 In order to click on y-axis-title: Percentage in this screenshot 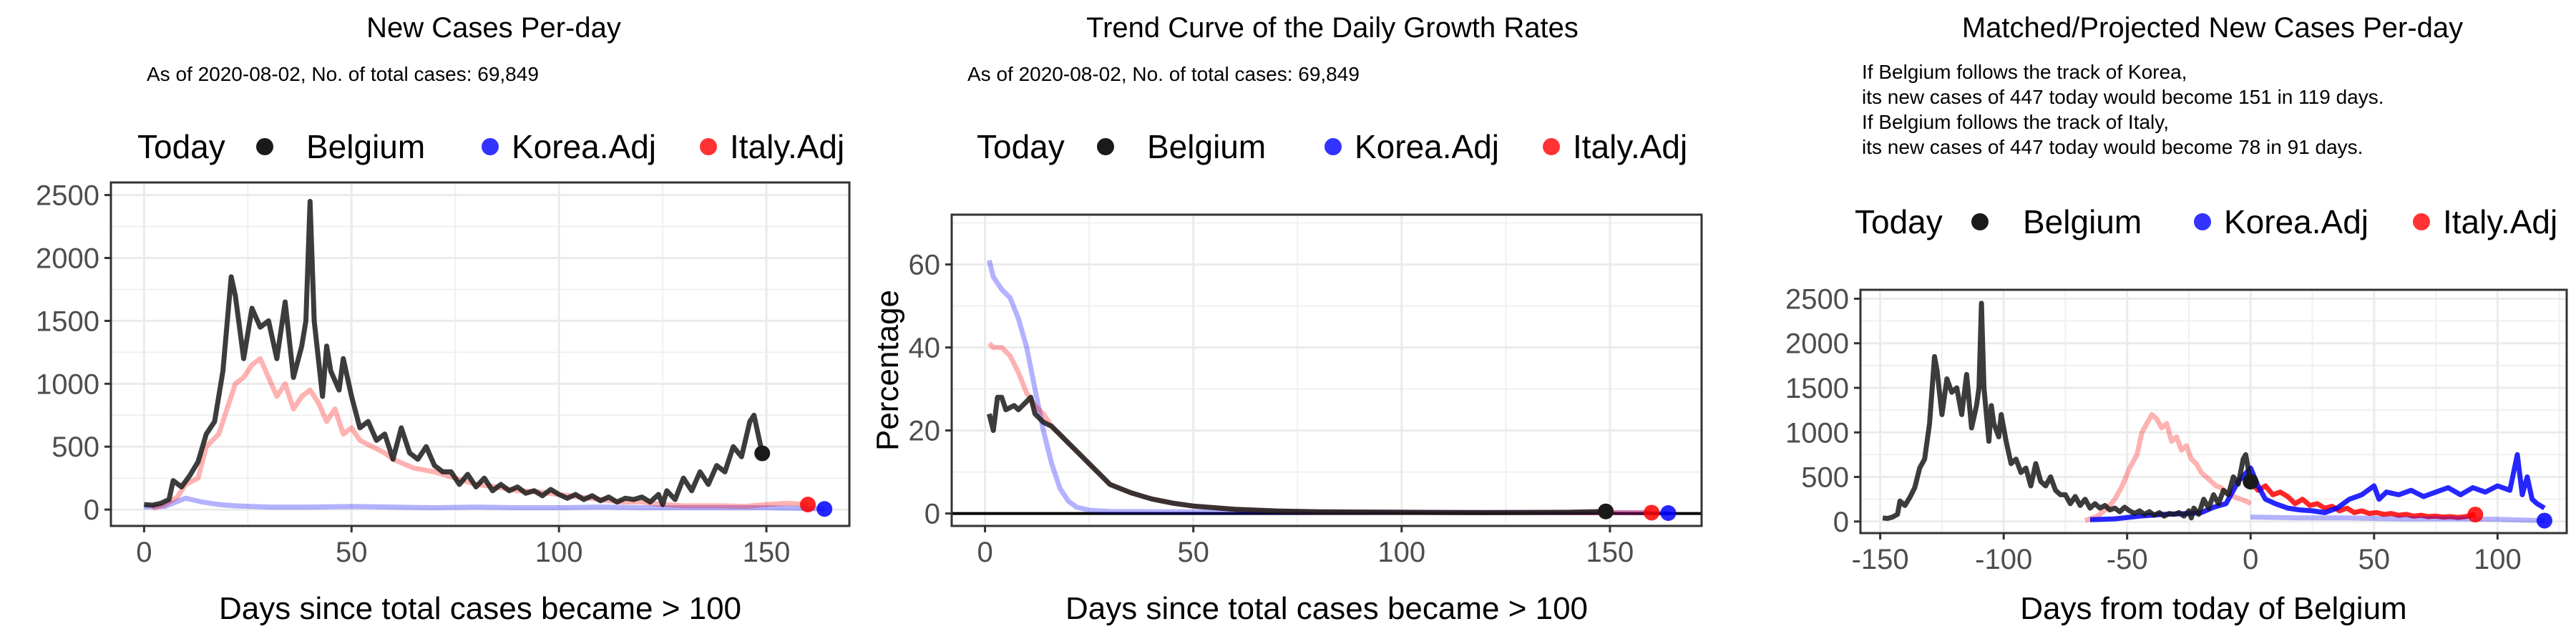, I will do `click(887, 370)`.